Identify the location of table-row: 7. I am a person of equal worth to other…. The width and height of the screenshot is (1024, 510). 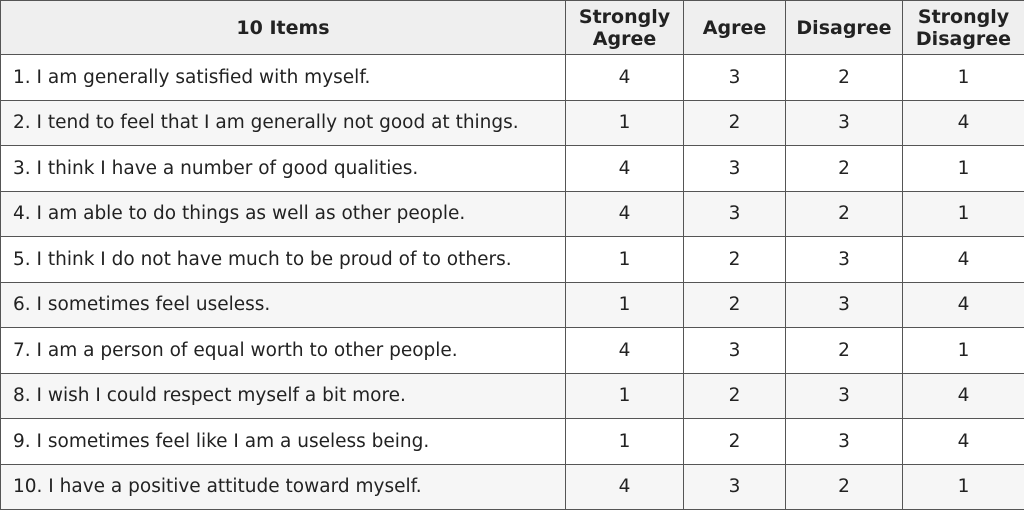
(512, 350).